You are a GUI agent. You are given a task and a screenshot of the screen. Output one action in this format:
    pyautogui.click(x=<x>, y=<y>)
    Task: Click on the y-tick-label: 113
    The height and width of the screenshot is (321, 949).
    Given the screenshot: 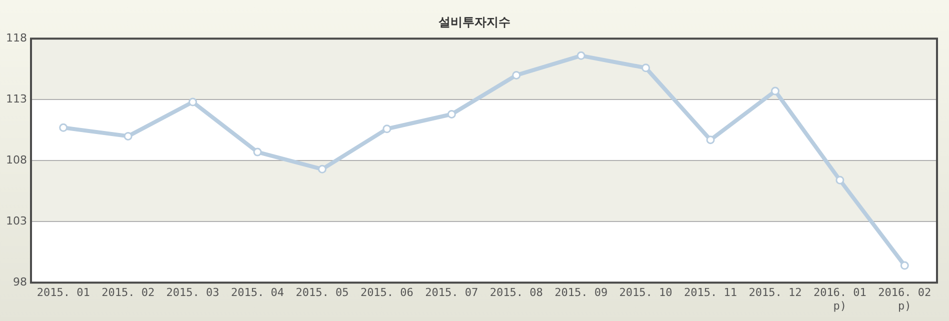 What is the action you would take?
    pyautogui.click(x=16, y=99)
    